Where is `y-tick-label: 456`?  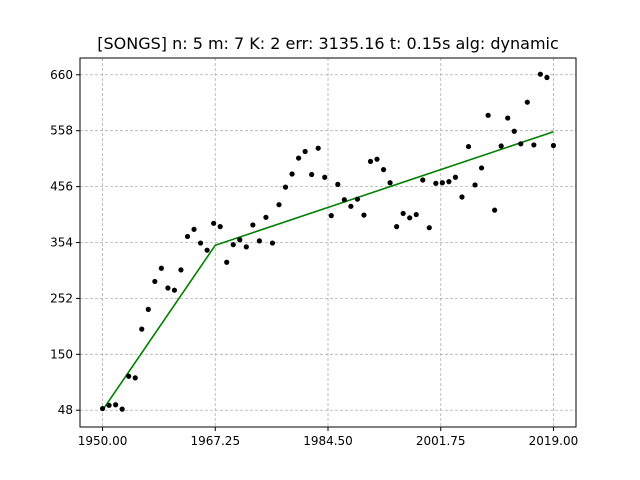 y-tick-label: 456 is located at coordinates (61, 187).